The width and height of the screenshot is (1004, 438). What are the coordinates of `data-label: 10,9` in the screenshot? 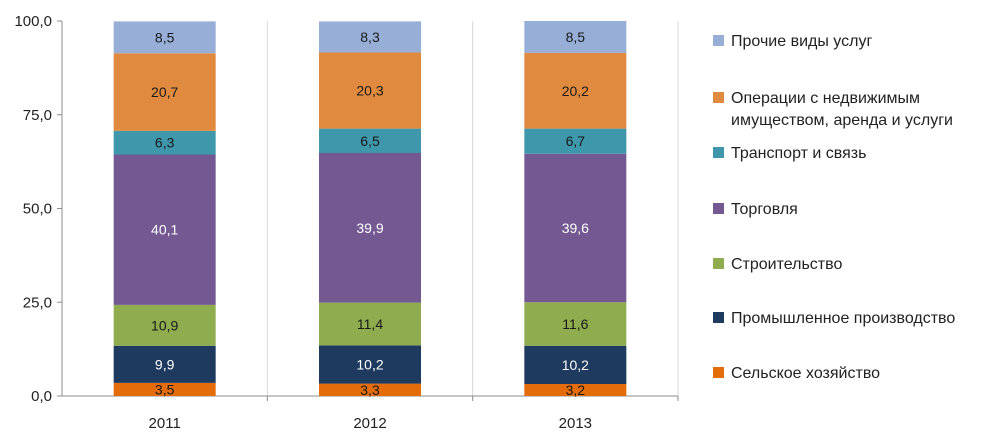 It's located at (164, 325).